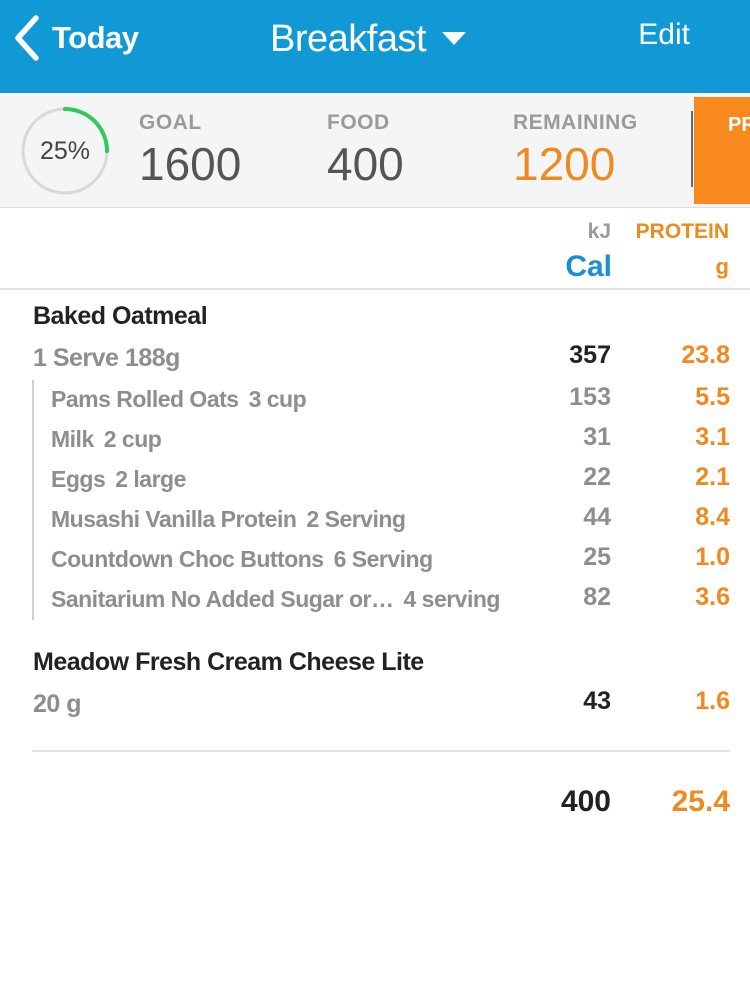 The image size is (750, 999). What do you see at coordinates (597, 517) in the screenshot?
I see `ingredient-energy: 44` at bounding box center [597, 517].